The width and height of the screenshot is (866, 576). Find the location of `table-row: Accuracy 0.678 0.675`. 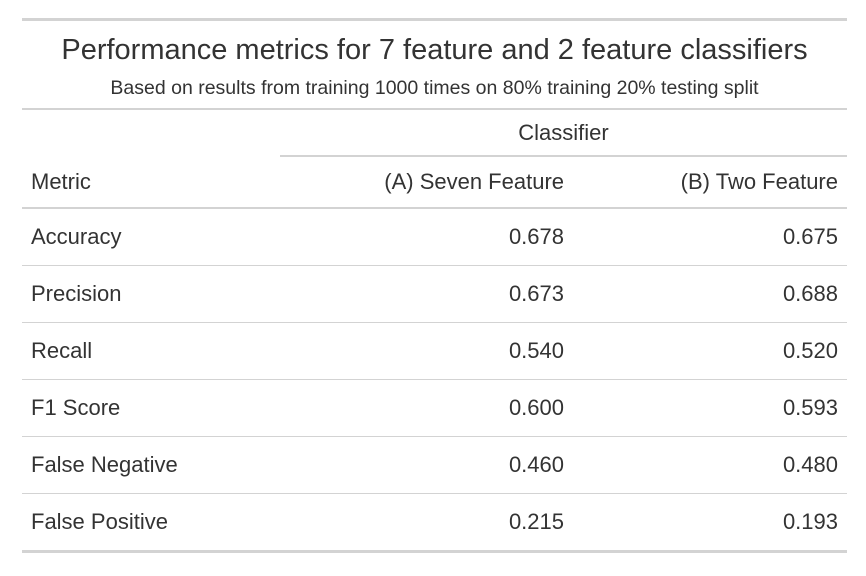

table-row: Accuracy 0.678 0.675 is located at coordinates (434, 237).